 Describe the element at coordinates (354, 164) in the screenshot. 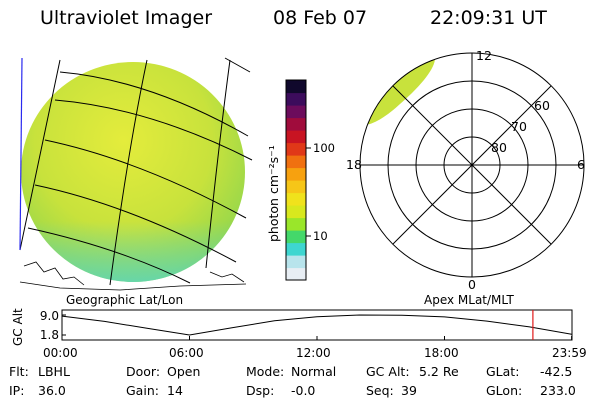

I see `mlt-label-18: 18` at that location.